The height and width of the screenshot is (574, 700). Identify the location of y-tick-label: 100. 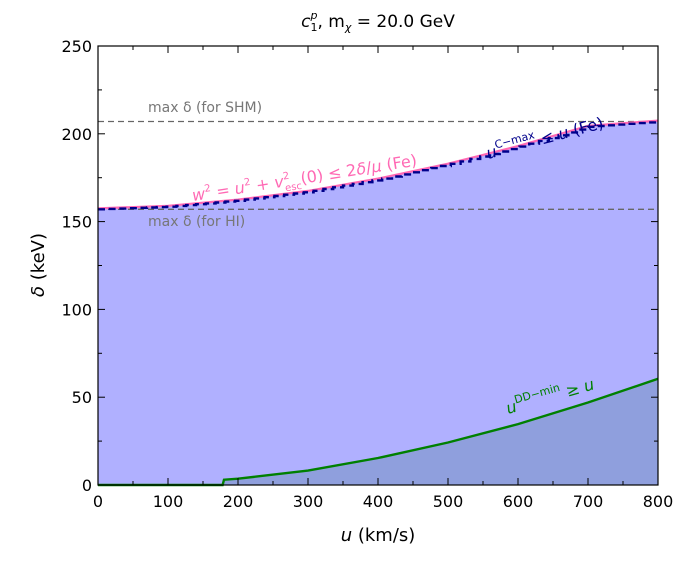
(76, 309).